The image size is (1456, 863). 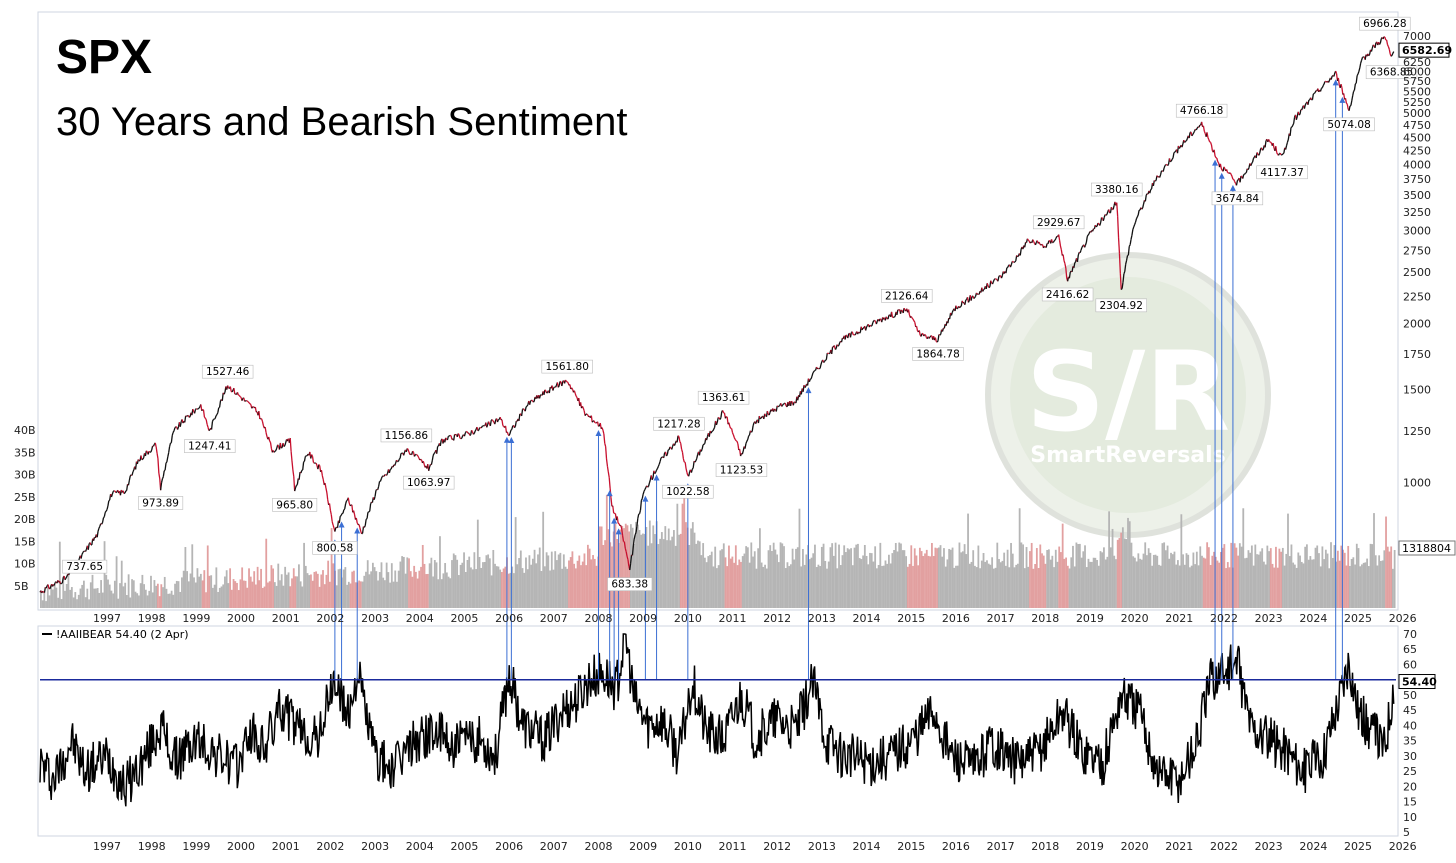 What do you see at coordinates (688, 846) in the screenshot?
I see `x-tick-label-bottom: 2010` at bounding box center [688, 846].